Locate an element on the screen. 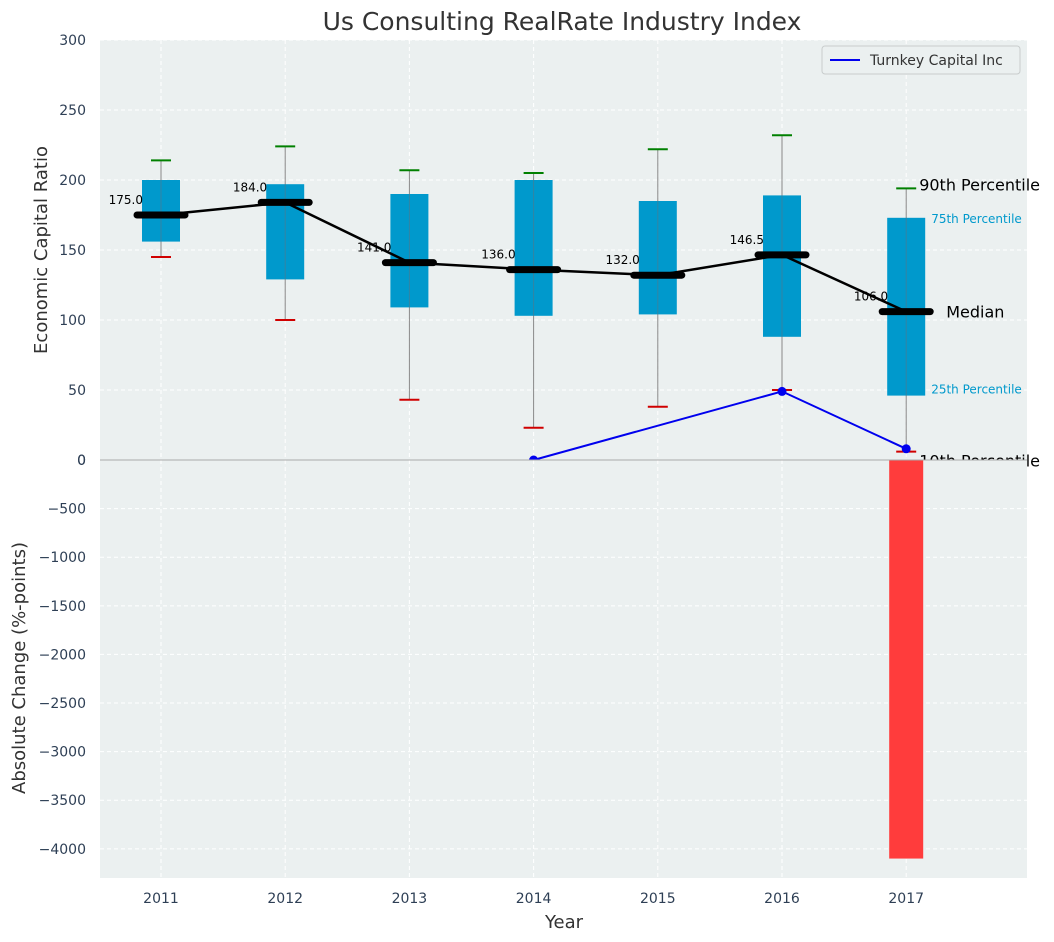 Image resolution: width=1054 pixels, height=942 pixels. top-y-tick-label: 50 is located at coordinates (77, 391).